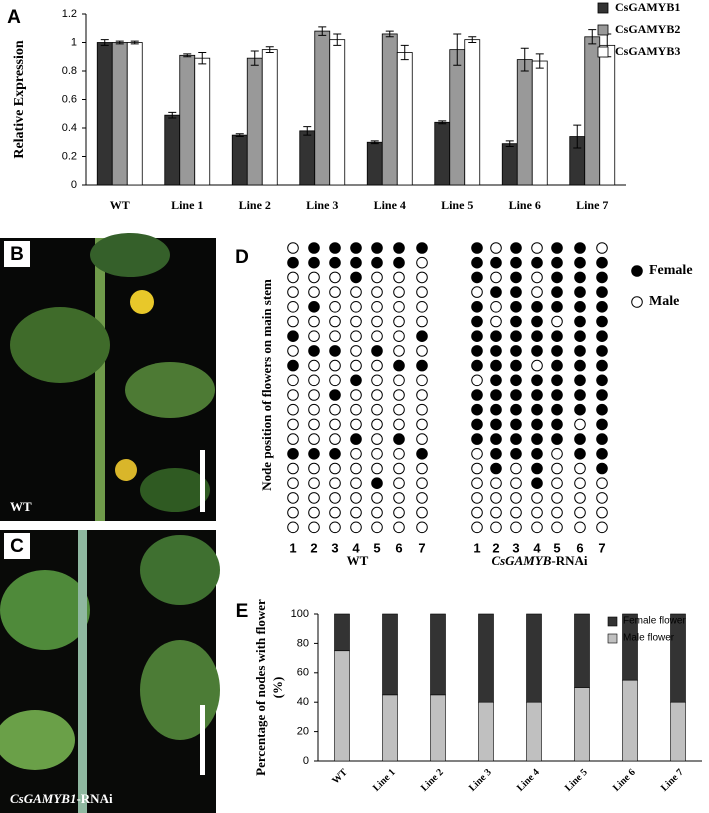 The height and width of the screenshot is (813, 709). What do you see at coordinates (69, 71) in the screenshot?
I see `y-tick-label: 0.8` at bounding box center [69, 71].